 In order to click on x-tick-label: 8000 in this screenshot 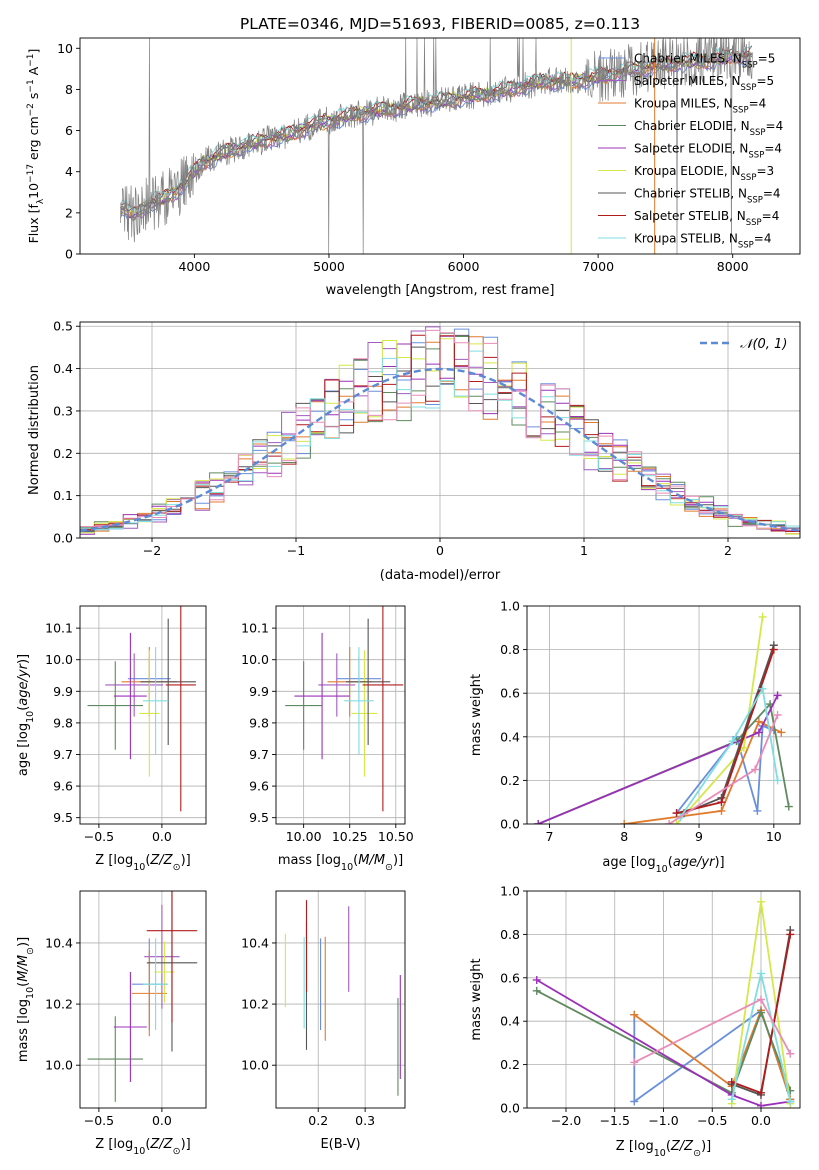, I will do `click(733, 266)`.